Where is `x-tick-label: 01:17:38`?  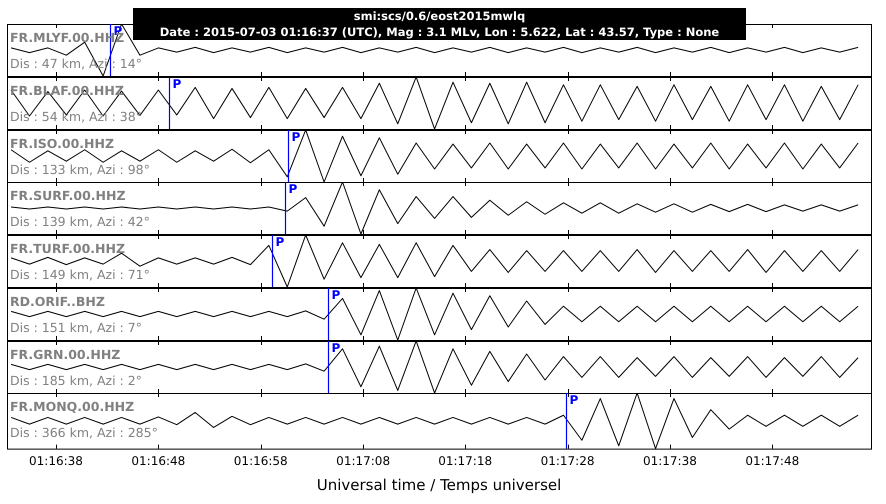
x-tick-label: 01:17:38 is located at coordinates (669, 461).